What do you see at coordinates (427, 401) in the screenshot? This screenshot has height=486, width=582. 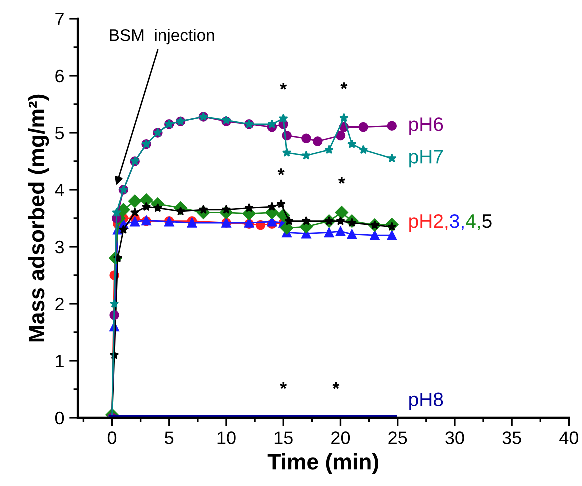 I see `series-label: pH8` at bounding box center [427, 401].